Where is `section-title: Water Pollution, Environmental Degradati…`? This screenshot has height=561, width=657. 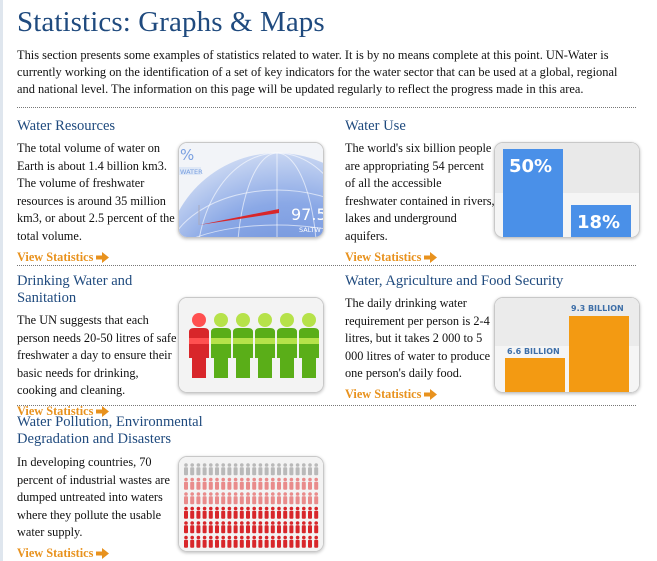
section-title: Water Pollution, Environmental Degradati… is located at coordinates (132, 431).